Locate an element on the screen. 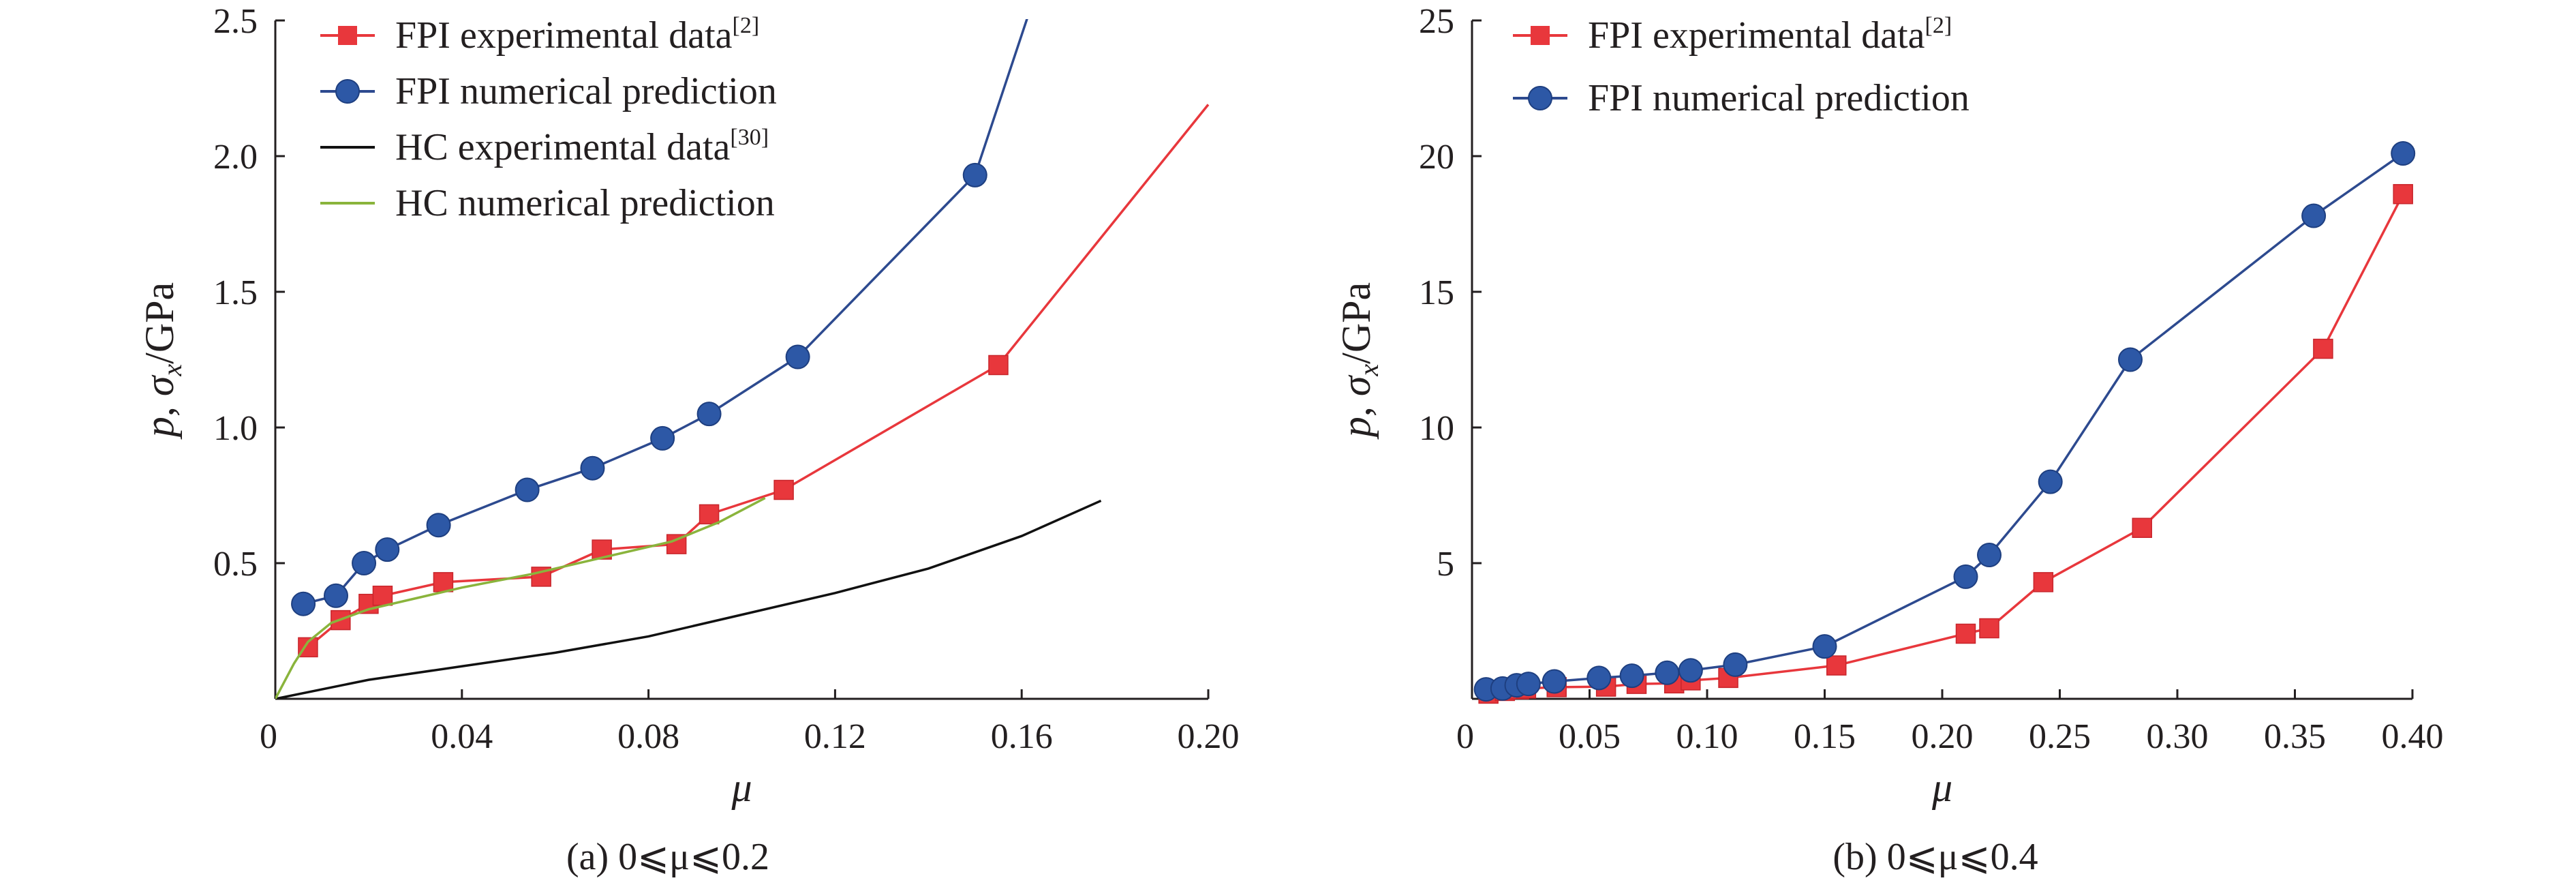  x-tick-label: 0.08 is located at coordinates (648, 736).